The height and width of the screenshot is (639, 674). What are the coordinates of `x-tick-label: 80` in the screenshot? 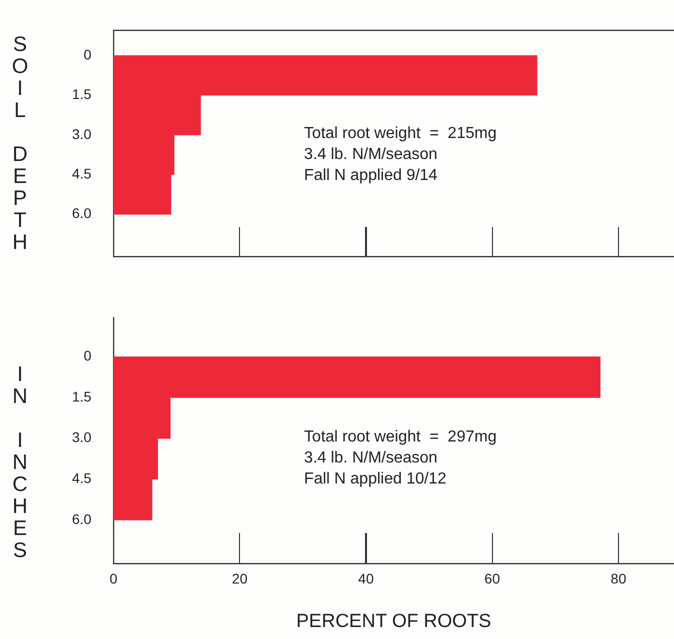 It's located at (618, 578).